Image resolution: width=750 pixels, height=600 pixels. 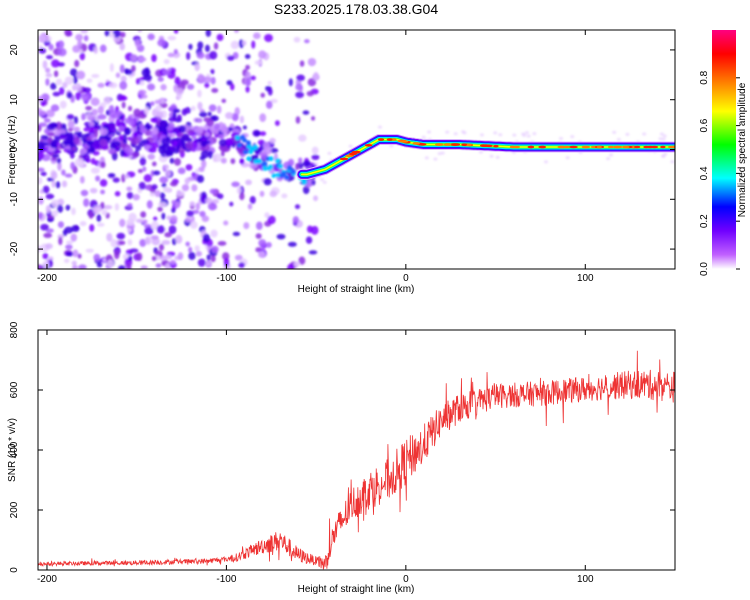 What do you see at coordinates (14, 389) in the screenshot?
I see `y-tick-label: 600` at bounding box center [14, 389].